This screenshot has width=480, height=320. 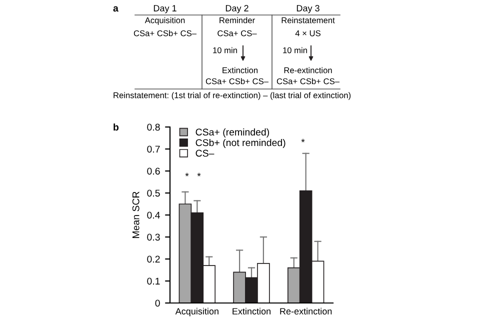 I want to click on y-tick-label: 0.4, so click(x=153, y=215).